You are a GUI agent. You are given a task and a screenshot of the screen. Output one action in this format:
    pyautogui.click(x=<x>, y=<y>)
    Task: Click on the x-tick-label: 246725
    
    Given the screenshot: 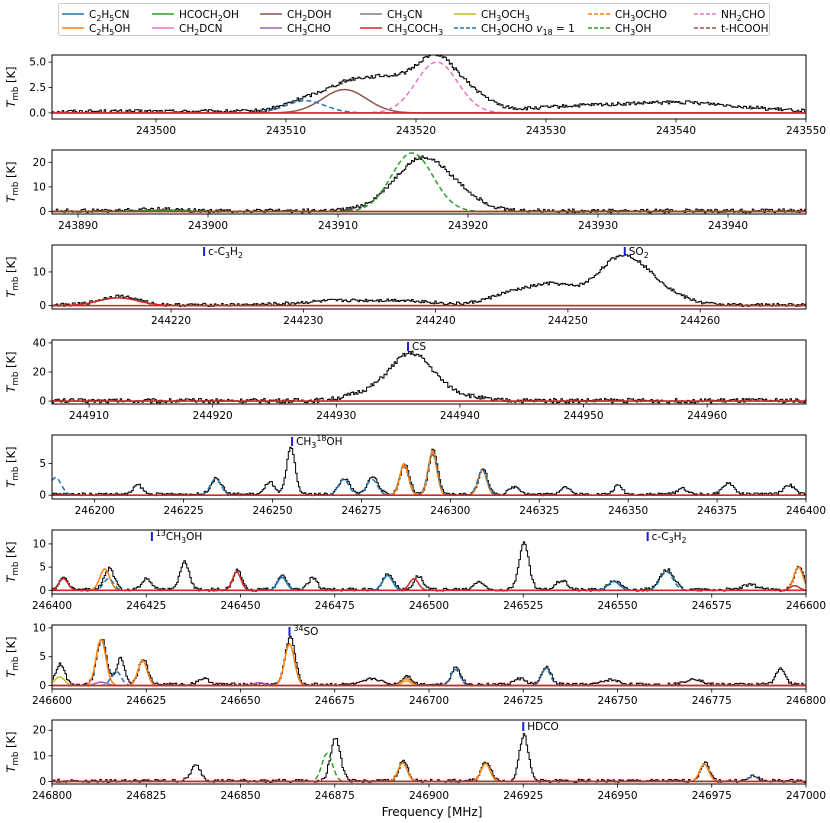 What is the action you would take?
    pyautogui.click(x=523, y=701)
    